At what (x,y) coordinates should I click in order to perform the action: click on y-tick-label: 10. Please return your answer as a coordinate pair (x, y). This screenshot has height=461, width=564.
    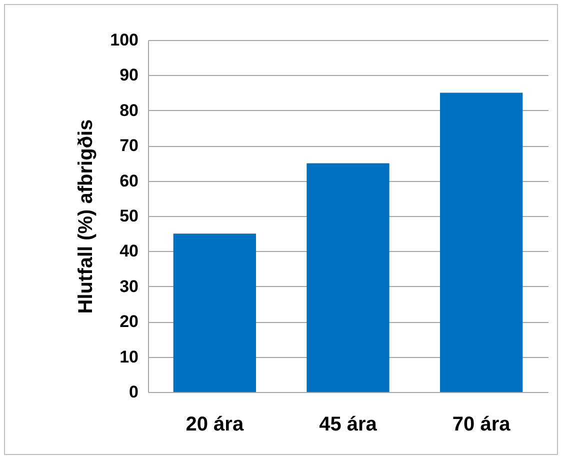
    Looking at the image, I should click on (129, 356).